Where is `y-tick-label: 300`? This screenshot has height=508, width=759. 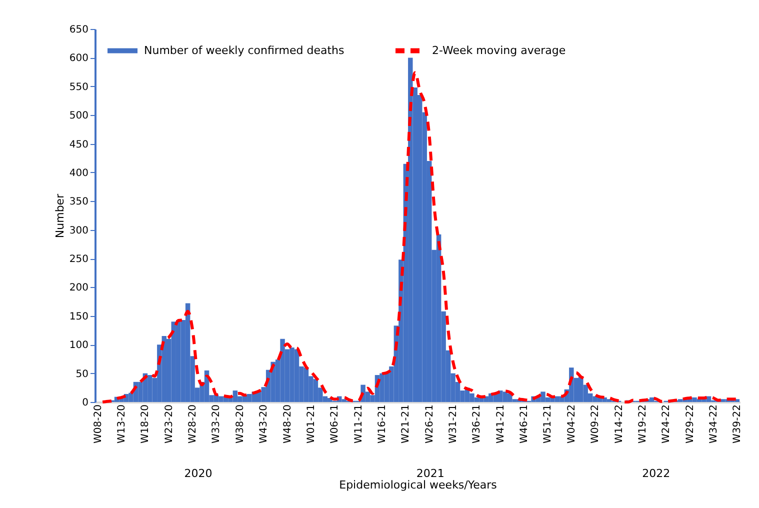
y-tick-label: 300 is located at coordinates (78, 230).